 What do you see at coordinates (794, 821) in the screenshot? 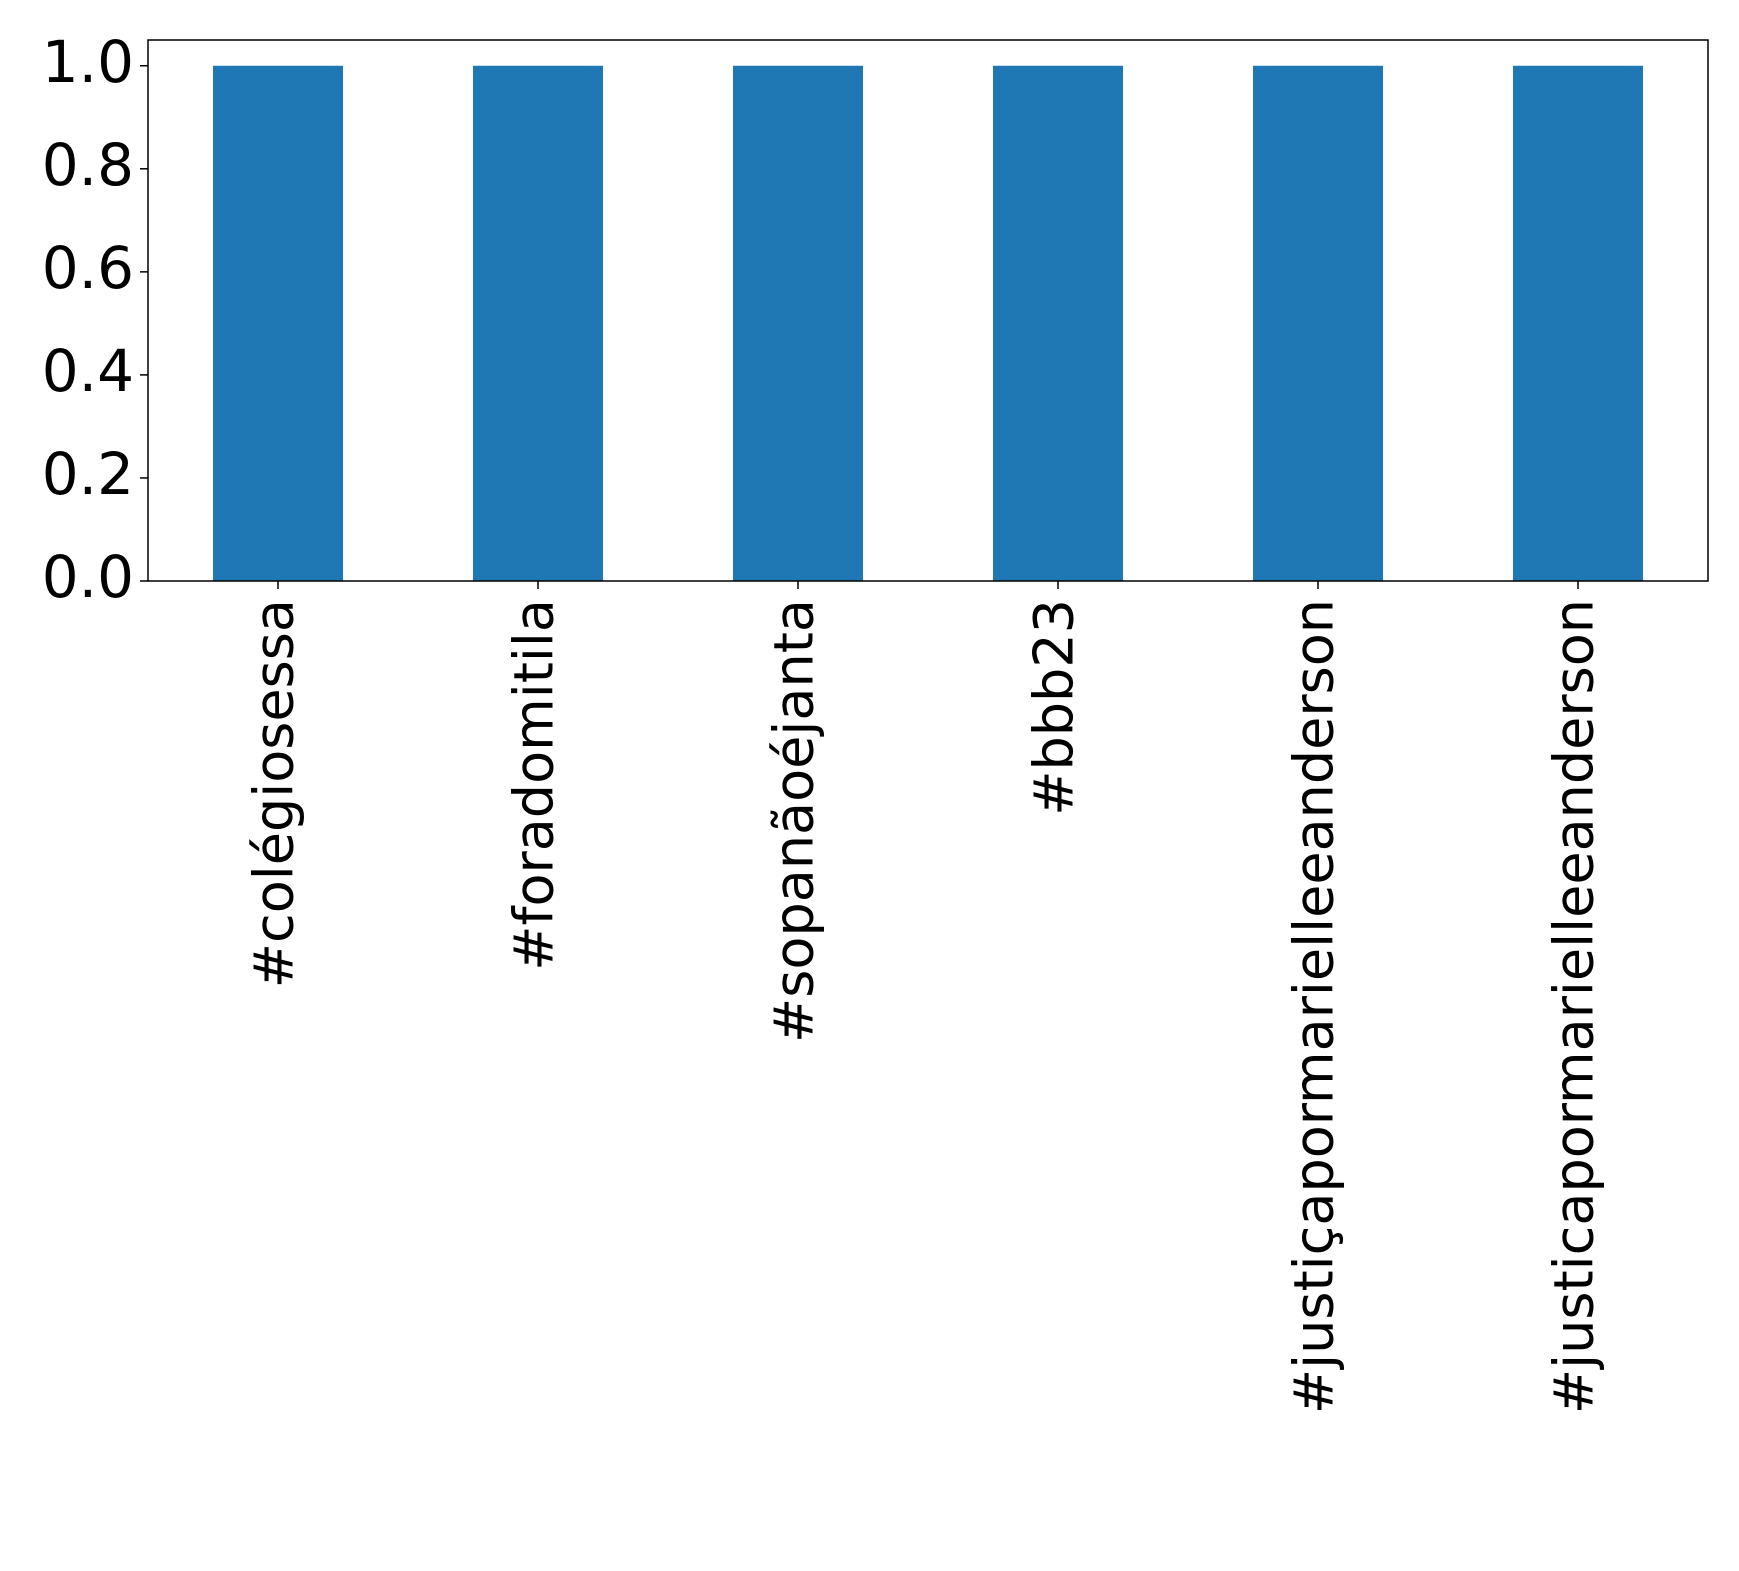
I see `x-tick-label: #sopanãoéjanta` at bounding box center [794, 821].